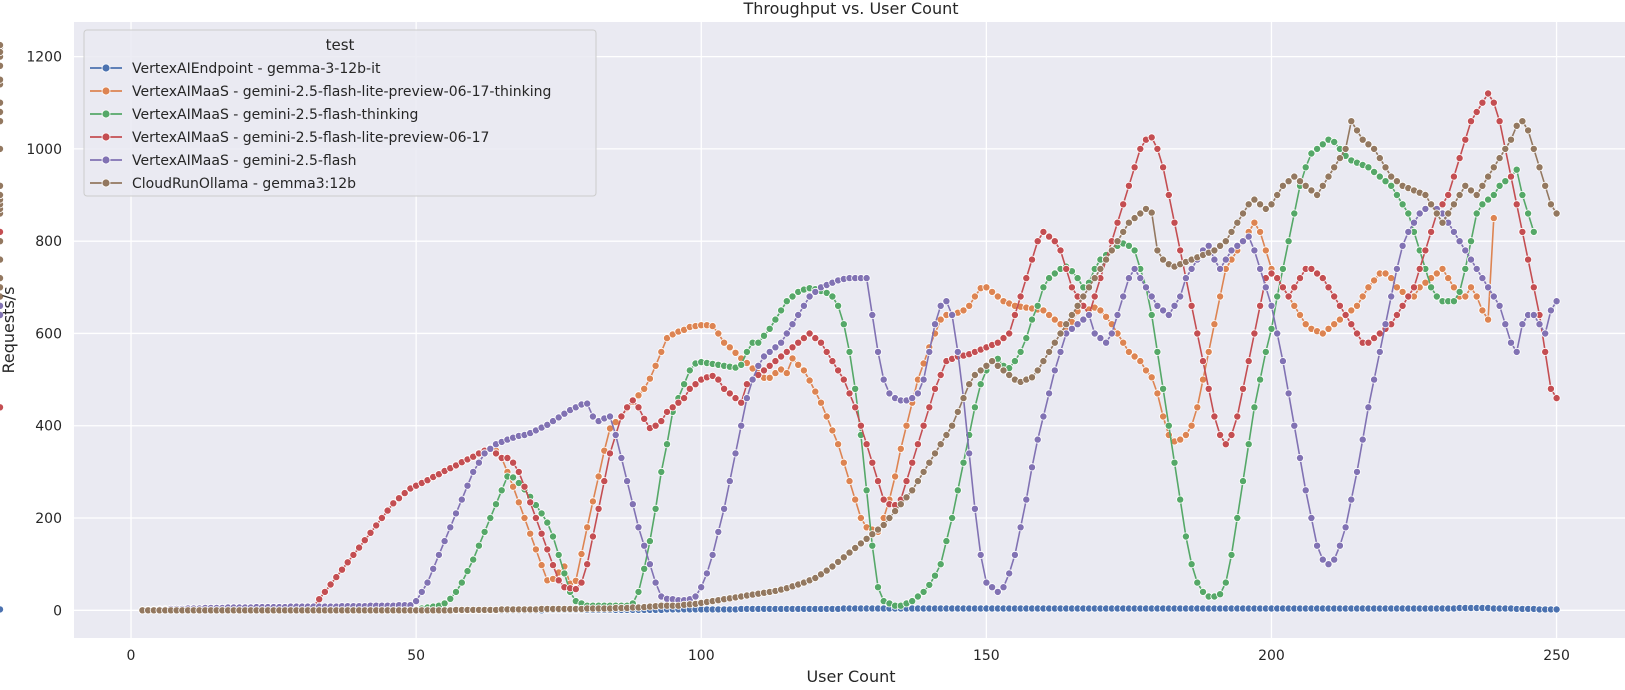 The height and width of the screenshot is (690, 1625). I want to click on legend-swatch-marker, so click(106, 68).